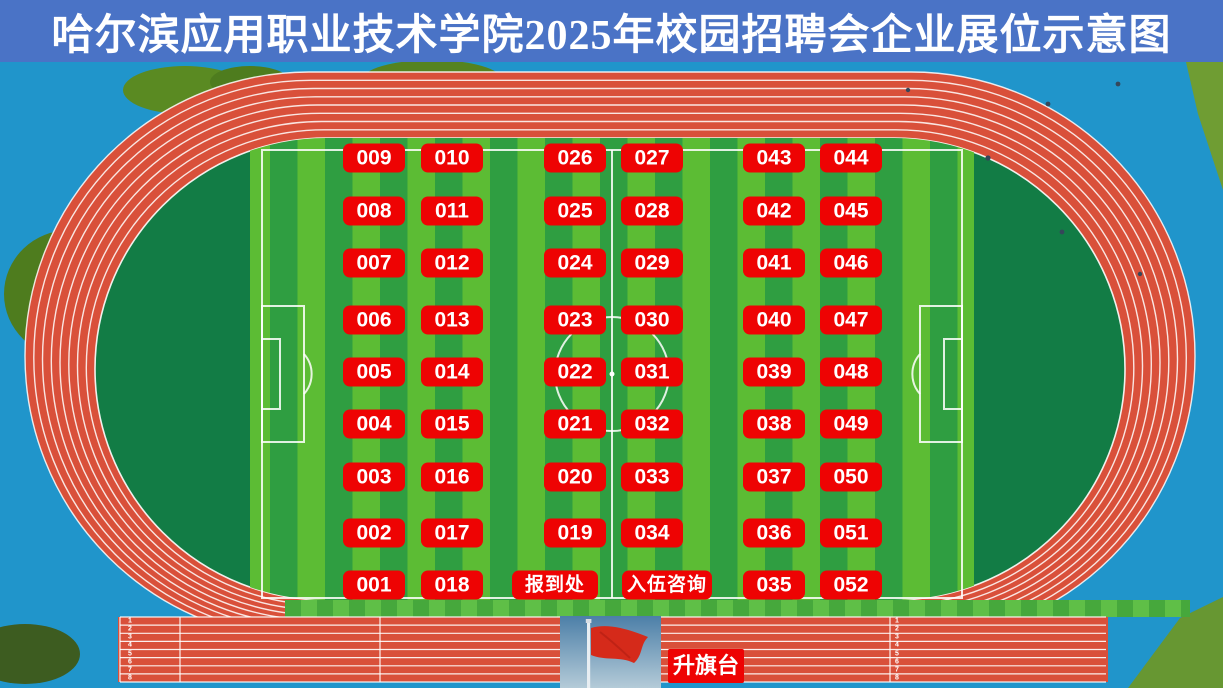 The height and width of the screenshot is (688, 1223). I want to click on booth-label-021: 021, so click(575, 424).